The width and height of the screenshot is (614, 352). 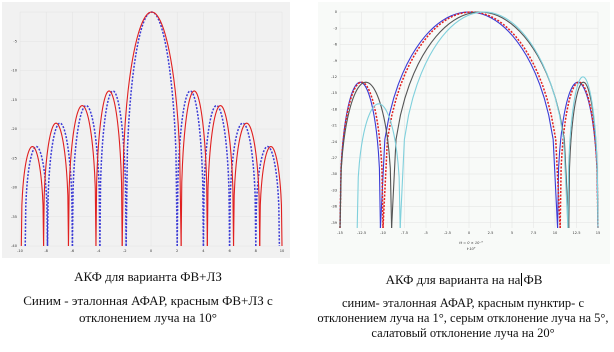 What do you see at coordinates (340, 233) in the screenshot?
I see `x-tick-label: -15` at bounding box center [340, 233].